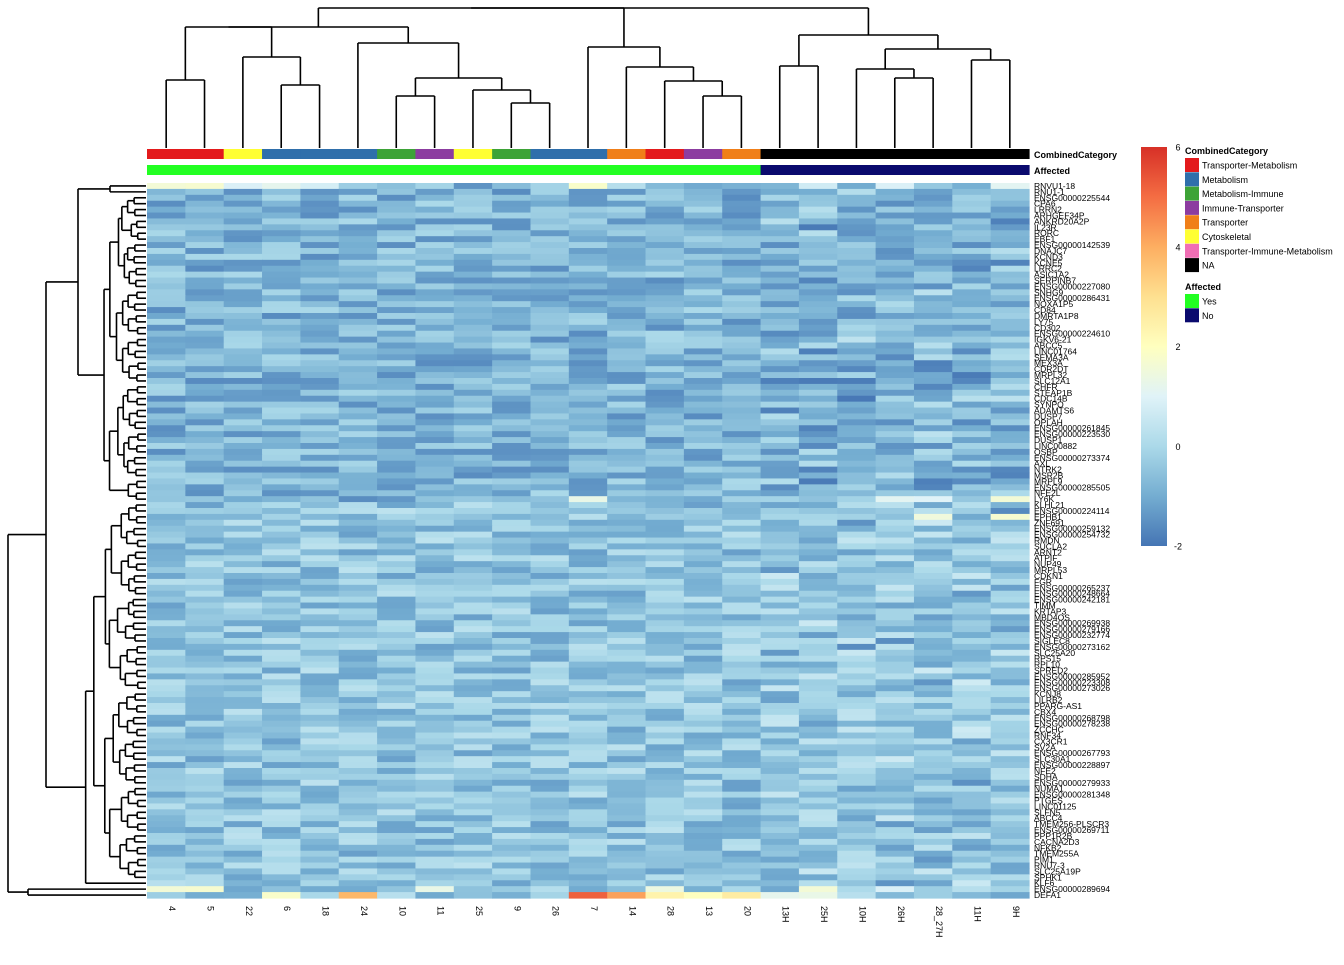 This screenshot has height=965, width=1344. What do you see at coordinates (665, 154) in the screenshot?
I see `category-annotation-cell` at bounding box center [665, 154].